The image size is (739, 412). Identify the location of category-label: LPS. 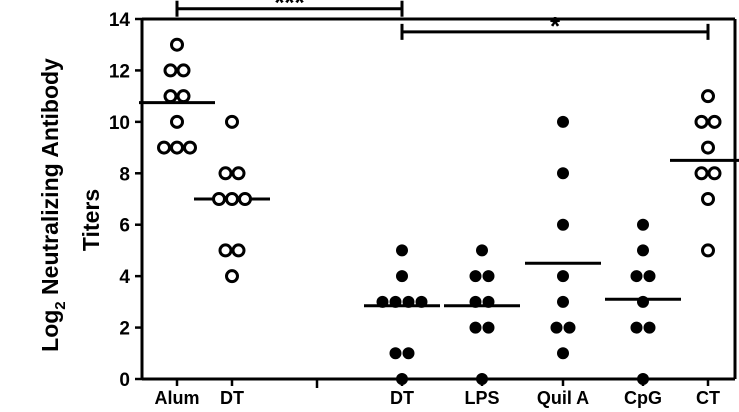
(481, 398).